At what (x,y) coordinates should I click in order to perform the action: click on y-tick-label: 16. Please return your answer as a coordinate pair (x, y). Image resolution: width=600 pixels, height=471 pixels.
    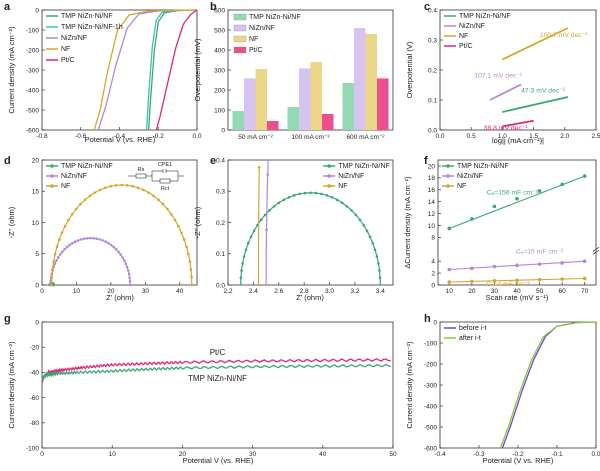
    Looking at the image, I should click on (432, 190).